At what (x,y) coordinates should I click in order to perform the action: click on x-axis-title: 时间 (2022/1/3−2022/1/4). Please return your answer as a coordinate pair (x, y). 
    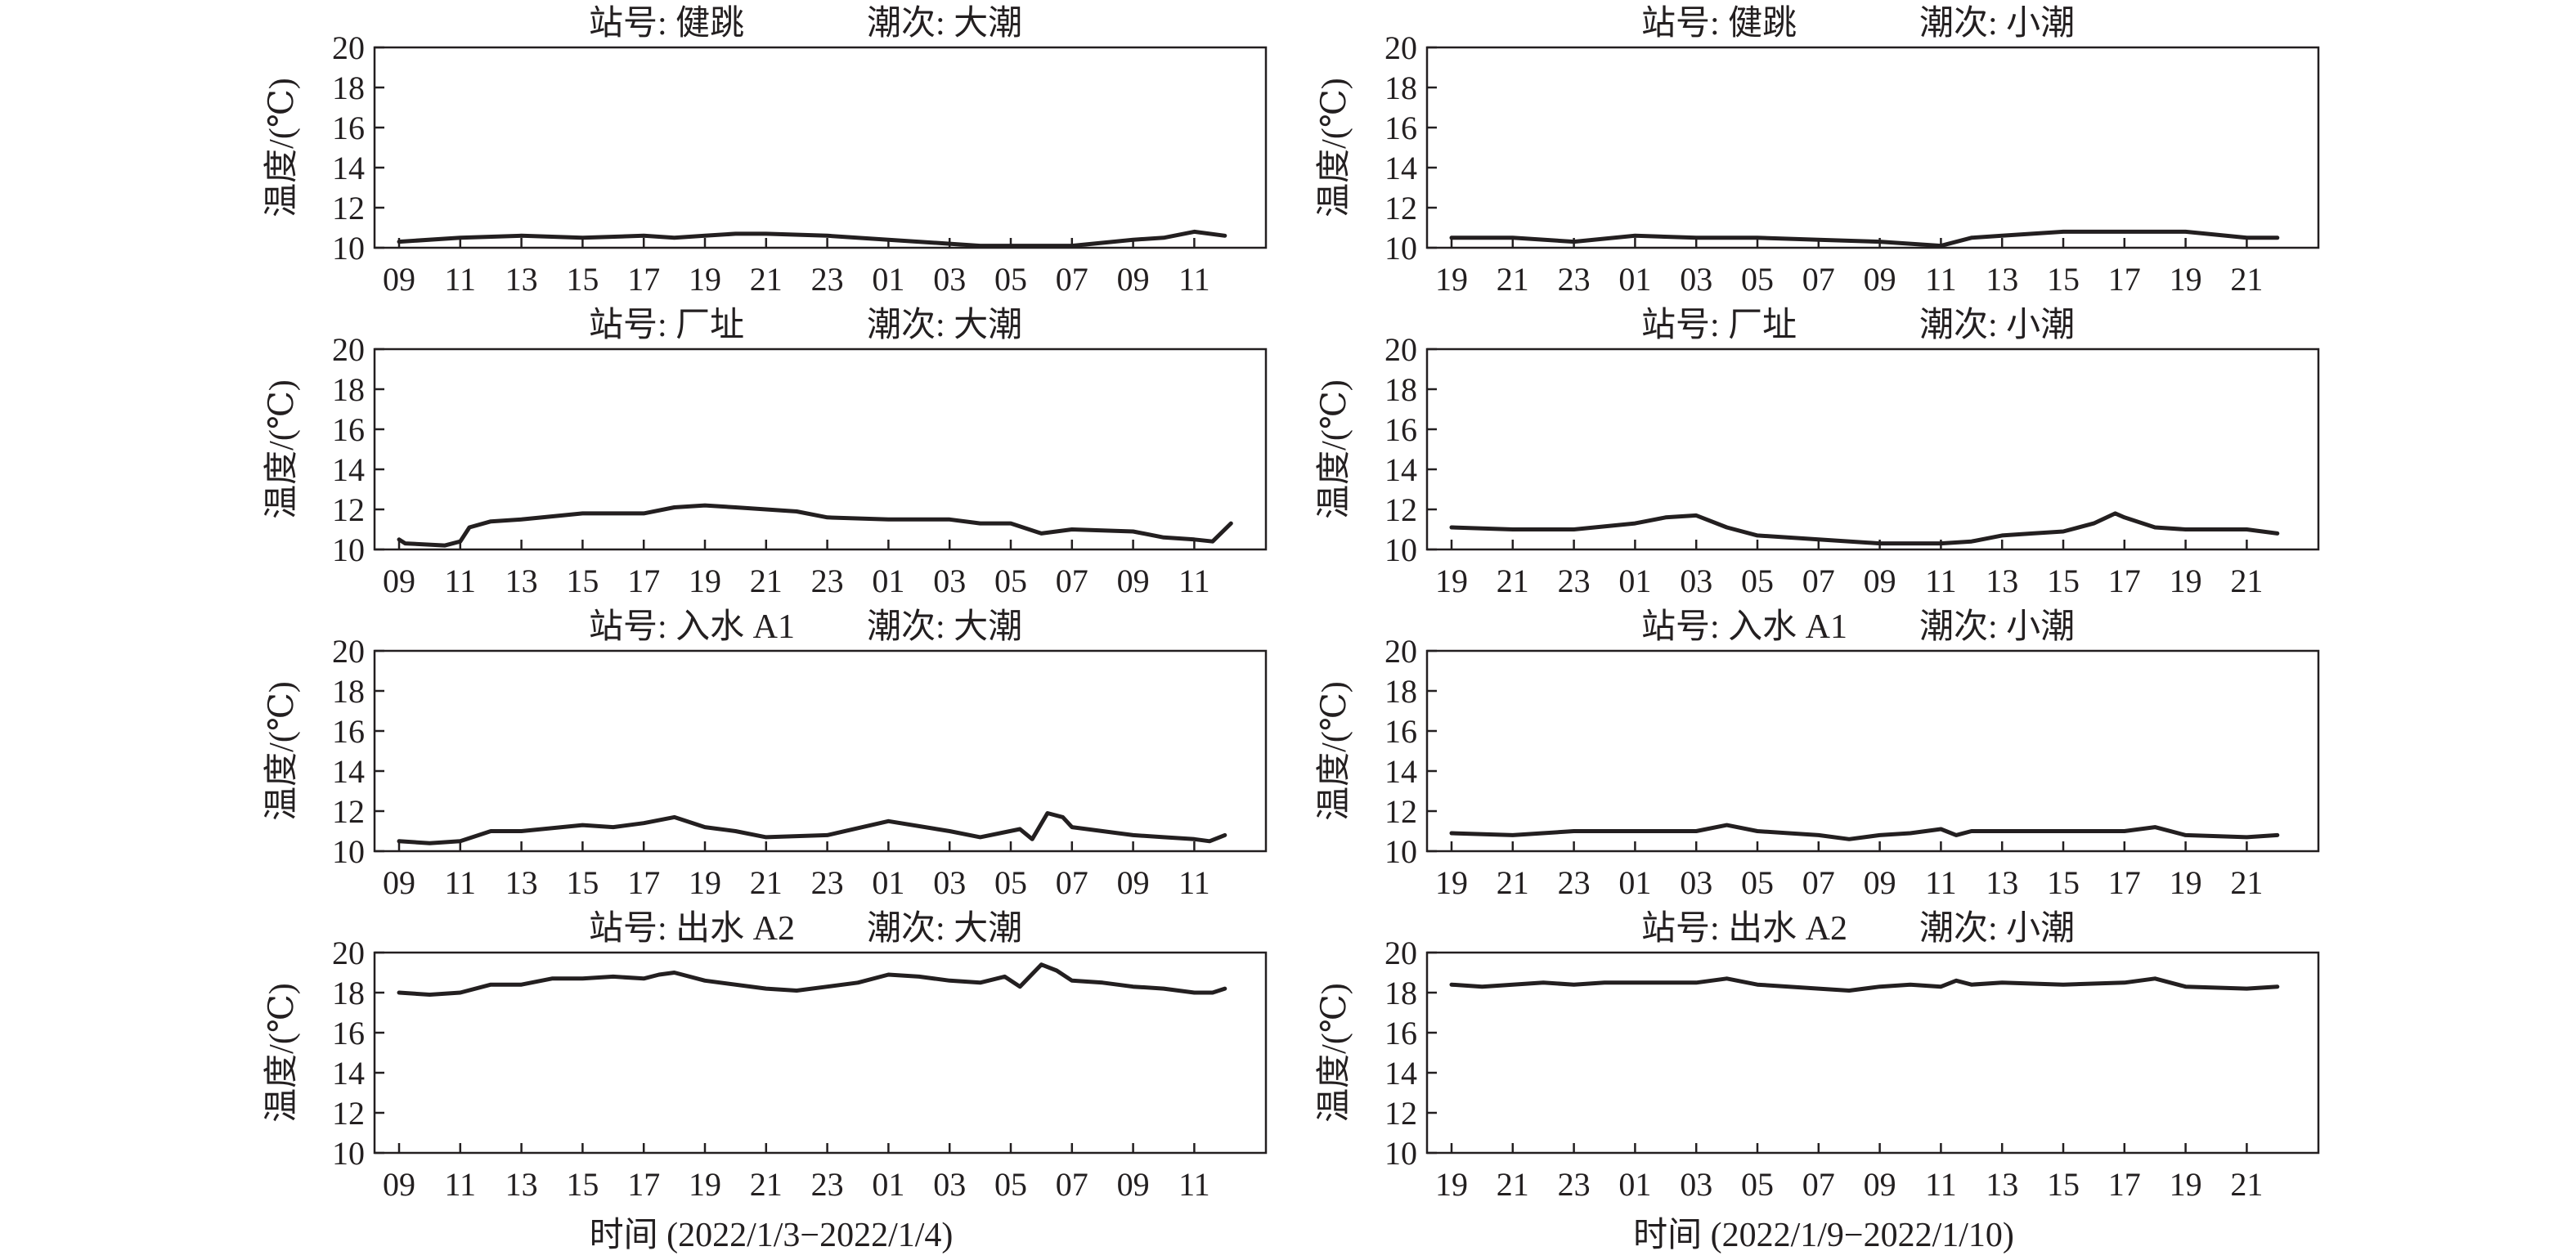
    Looking at the image, I should click on (772, 1235).